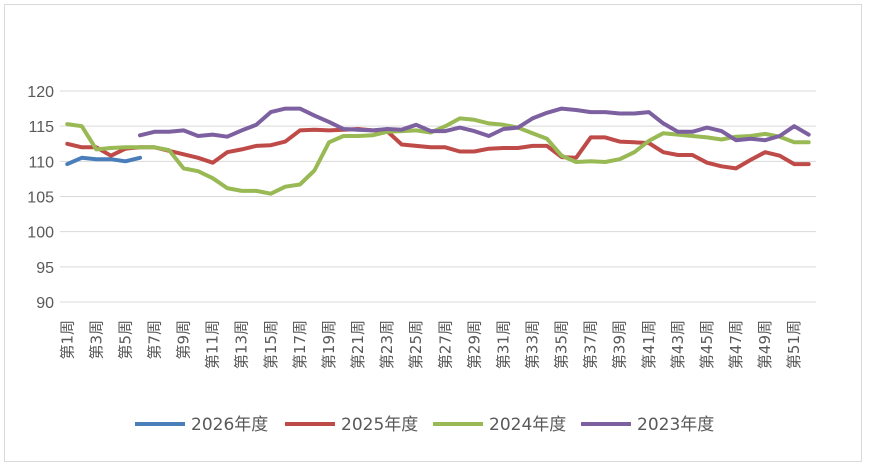  Describe the element at coordinates (125, 340) in the screenshot. I see `x-tick-label: 第5周` at that location.